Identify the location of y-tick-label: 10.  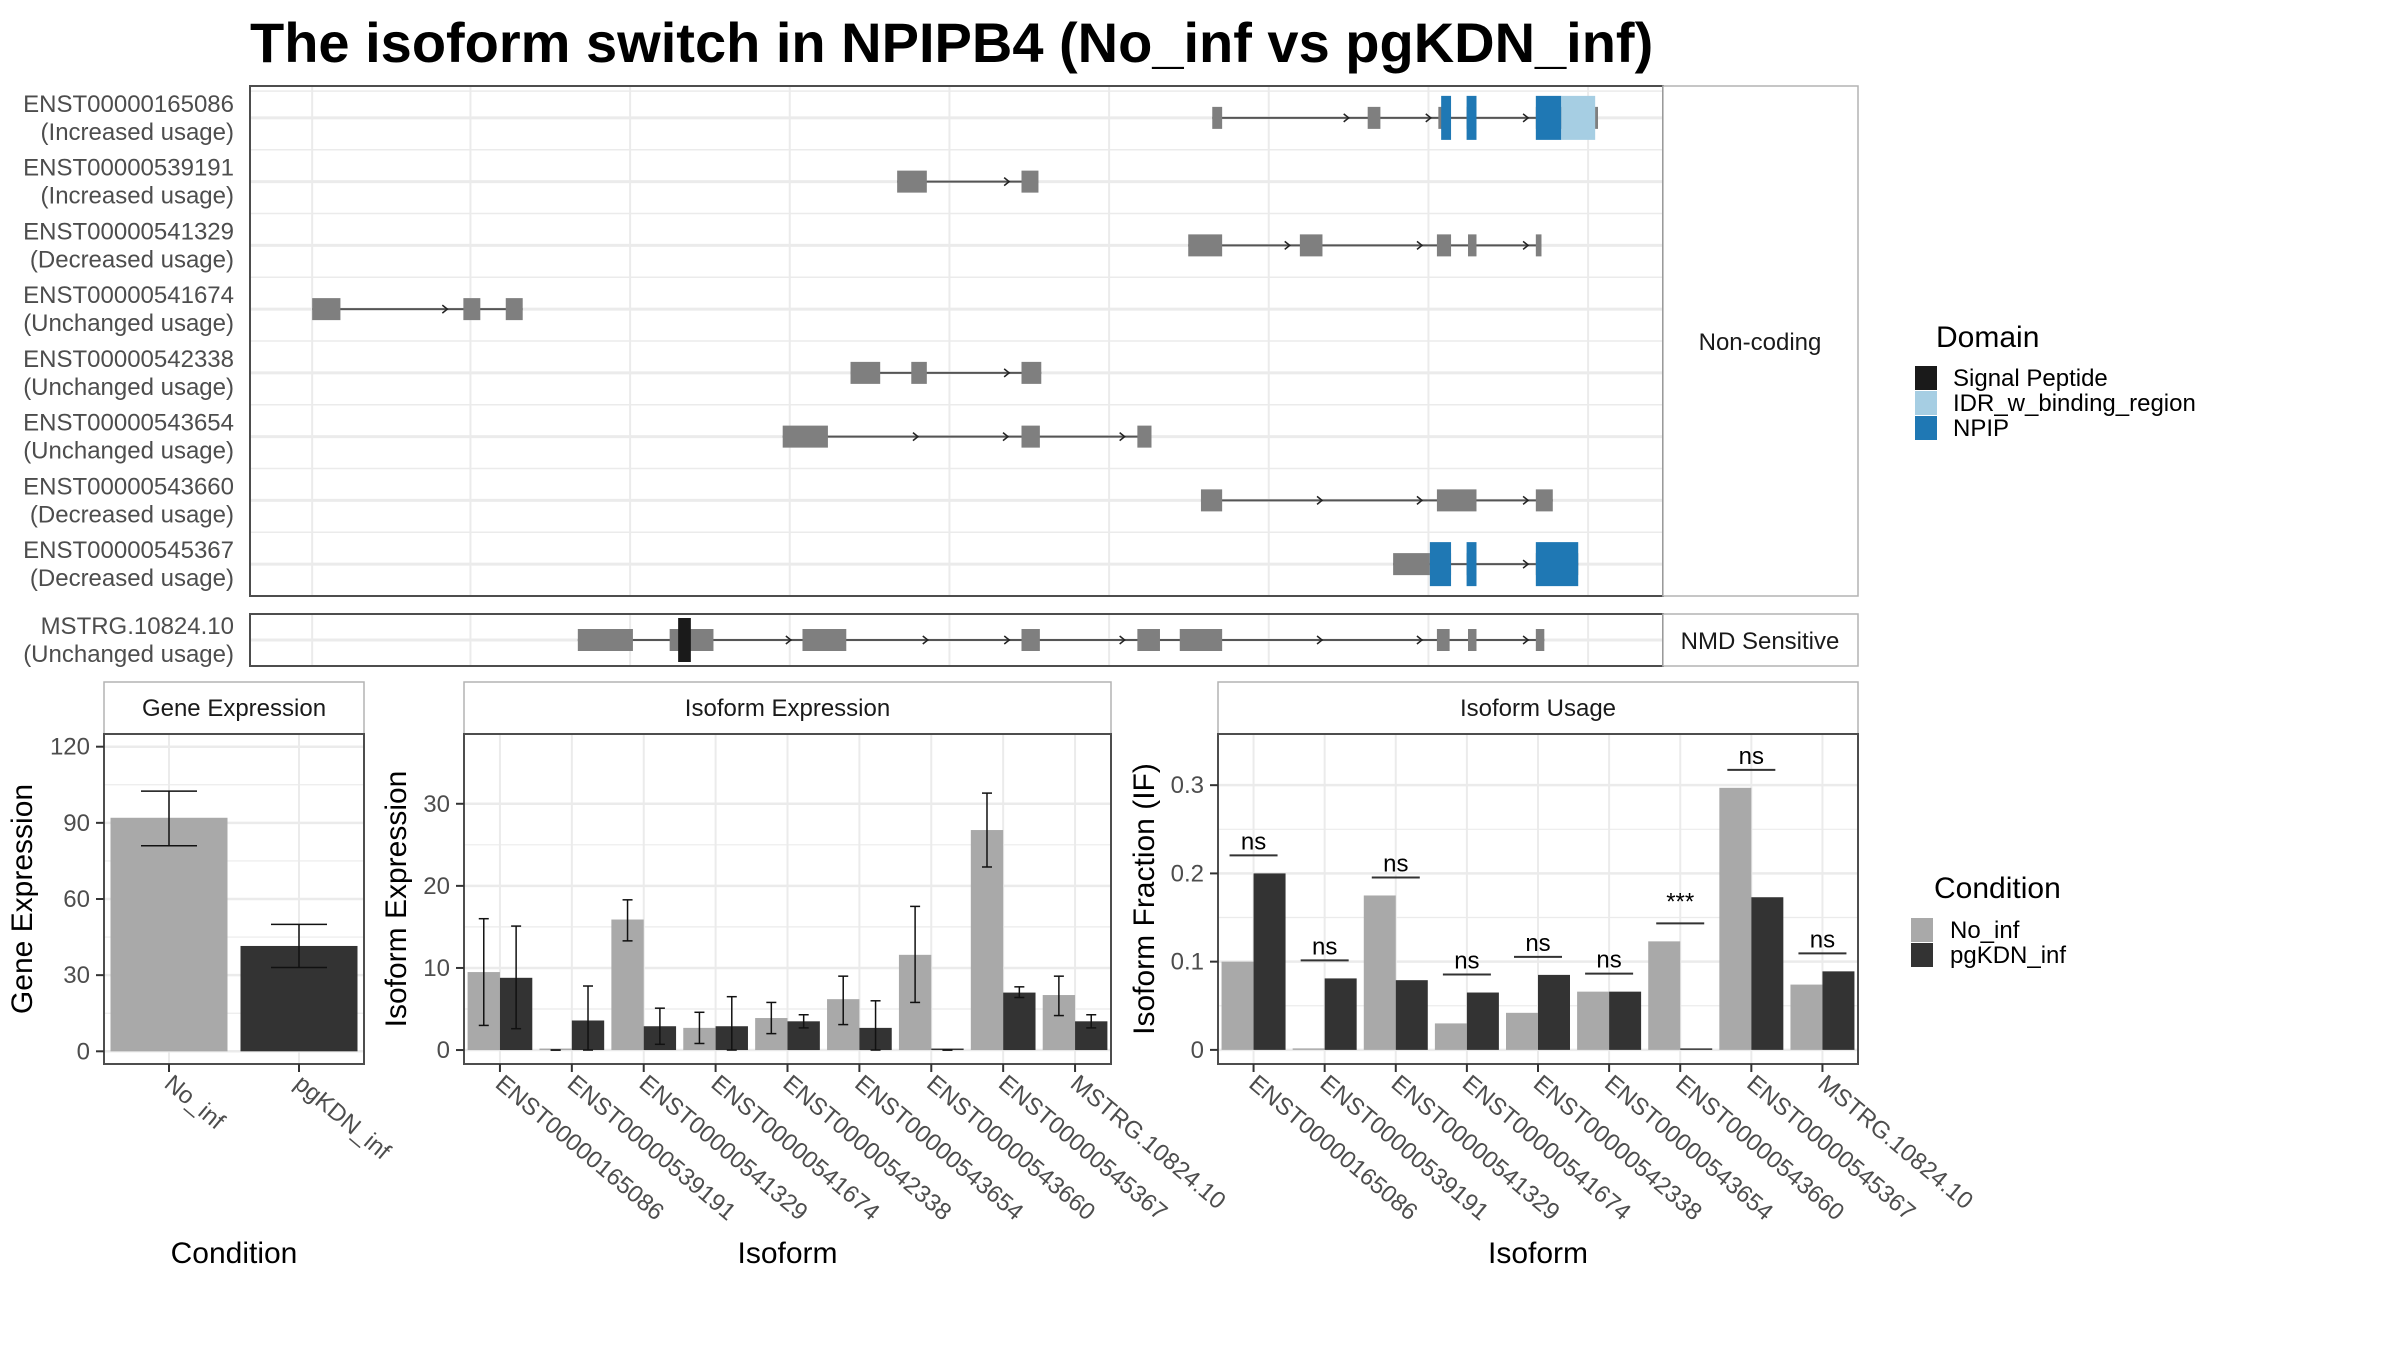
(436, 968).